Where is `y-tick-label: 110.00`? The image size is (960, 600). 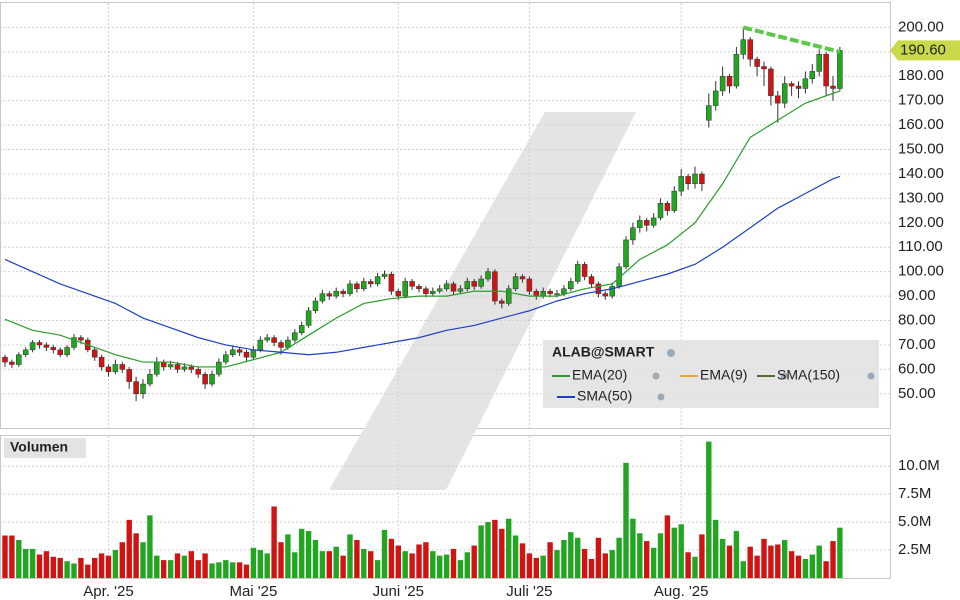 y-tick-label: 110.00 is located at coordinates (920, 246).